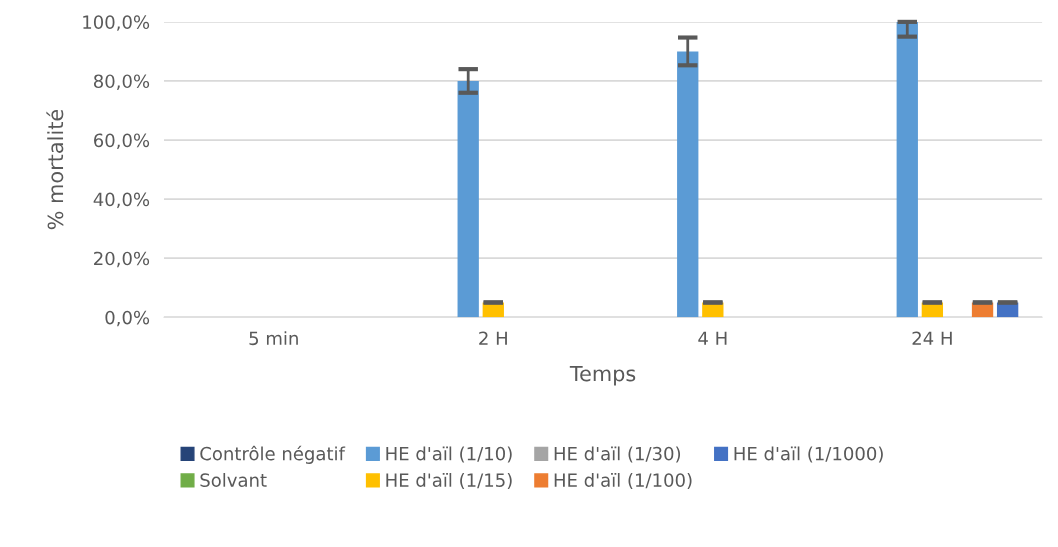 The width and height of the screenshot is (1058, 547). I want to click on legend-label: HE d'aïl (1/10), so click(449, 454).